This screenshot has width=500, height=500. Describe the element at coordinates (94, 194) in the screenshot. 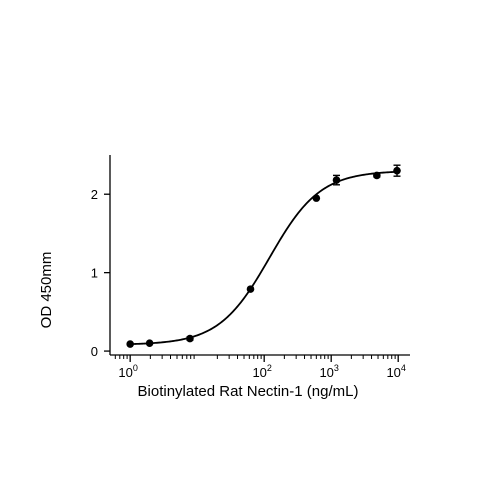

I see `y-tick-label: 2` at that location.